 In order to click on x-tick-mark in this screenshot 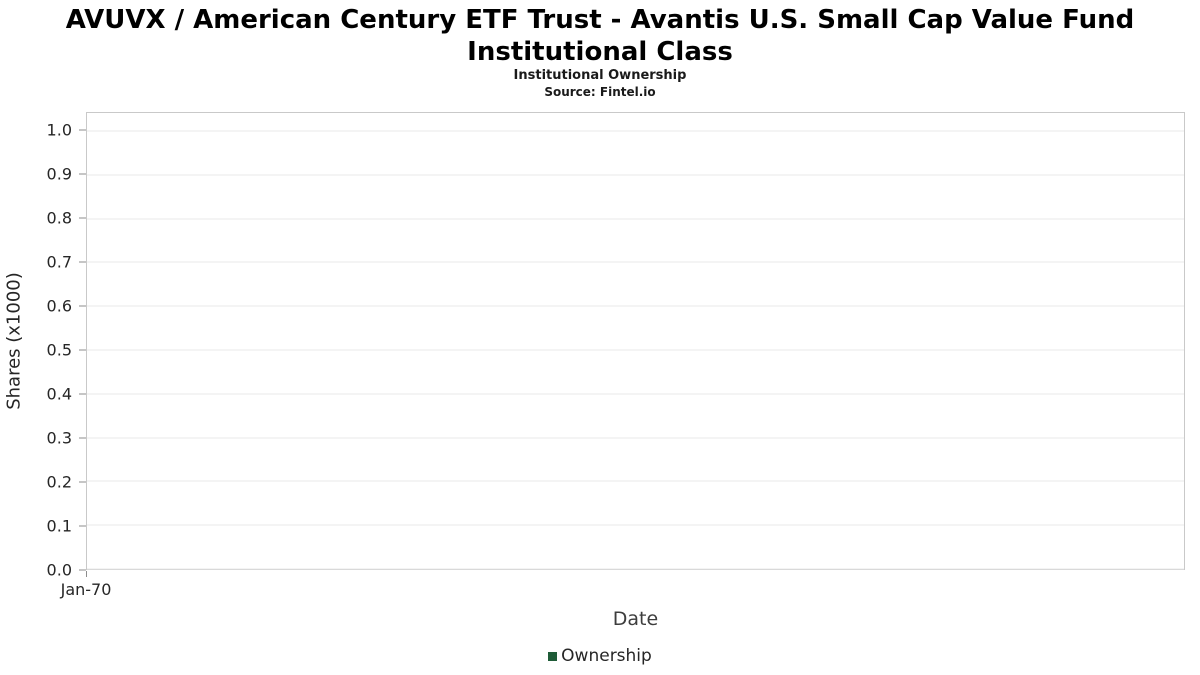, I will do `click(86, 574)`.